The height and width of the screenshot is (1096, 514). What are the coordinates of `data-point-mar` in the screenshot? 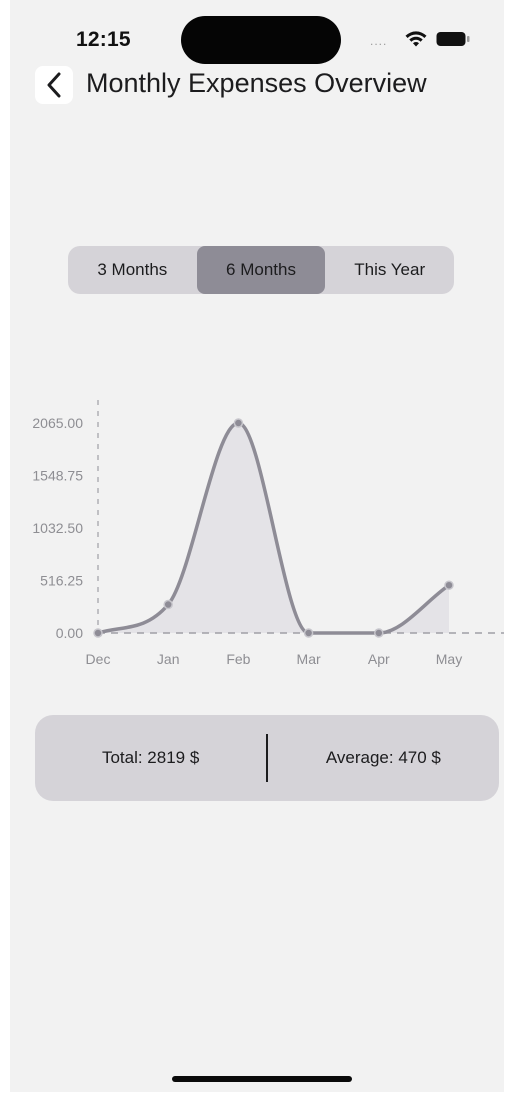 It's located at (308, 633).